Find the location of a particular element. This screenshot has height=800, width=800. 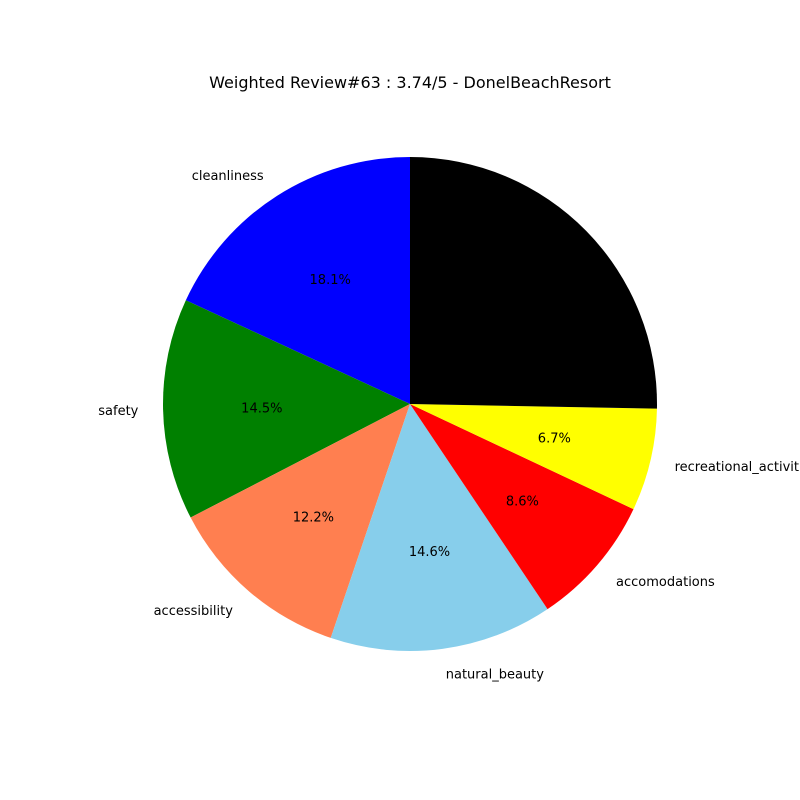

pie-slice-natural_beauty is located at coordinates (439, 527).